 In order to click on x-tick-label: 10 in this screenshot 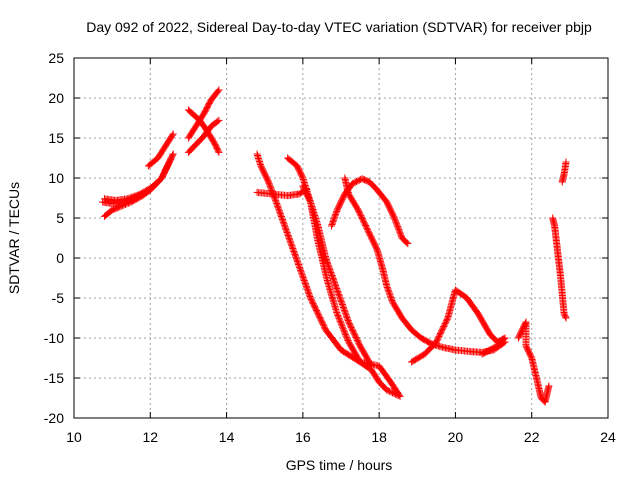, I will do `click(74, 437)`.